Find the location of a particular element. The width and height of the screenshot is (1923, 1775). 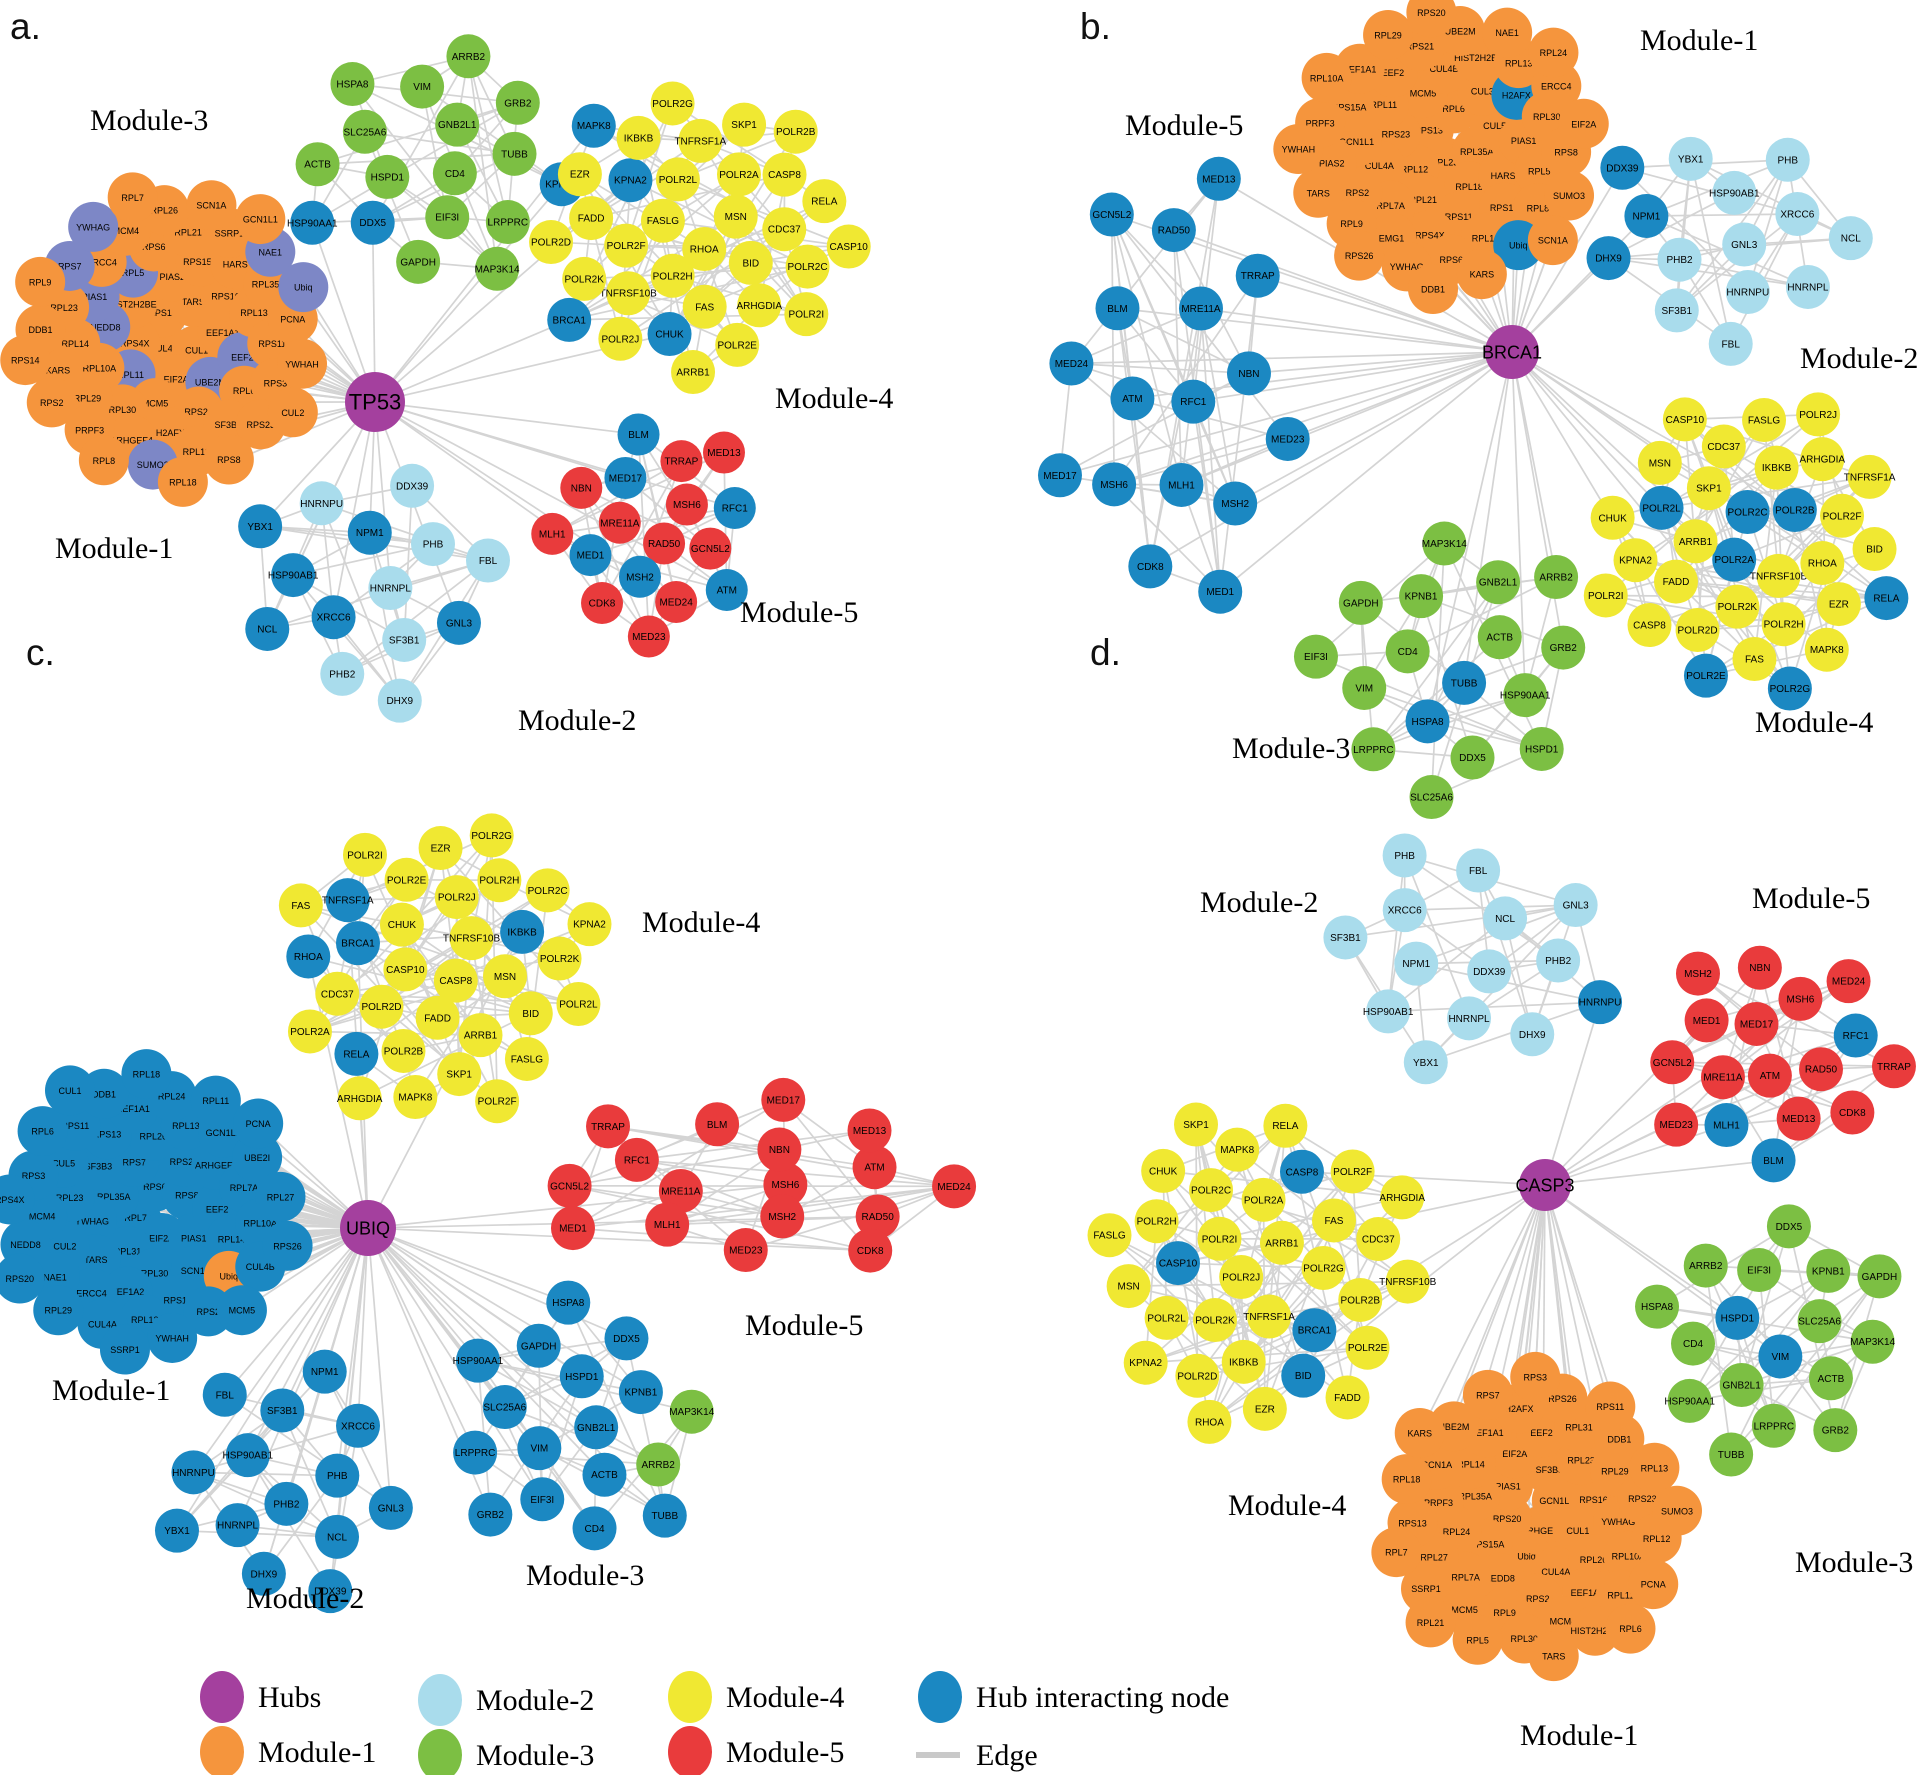

node-TRRAP: TRRAP is located at coordinates (1257, 275).